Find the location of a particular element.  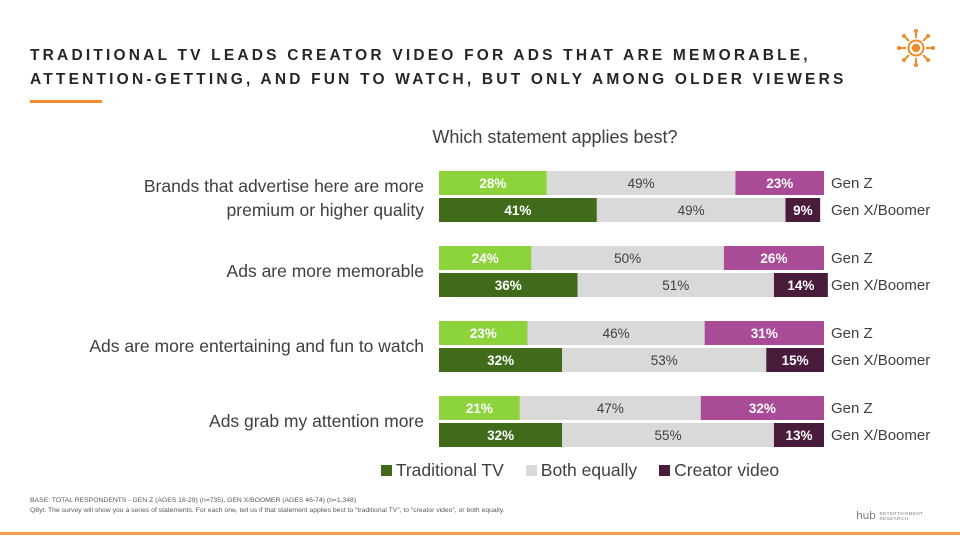

data-label-creator-video-gen-x-boomer-2: 14% is located at coordinates (800, 285).